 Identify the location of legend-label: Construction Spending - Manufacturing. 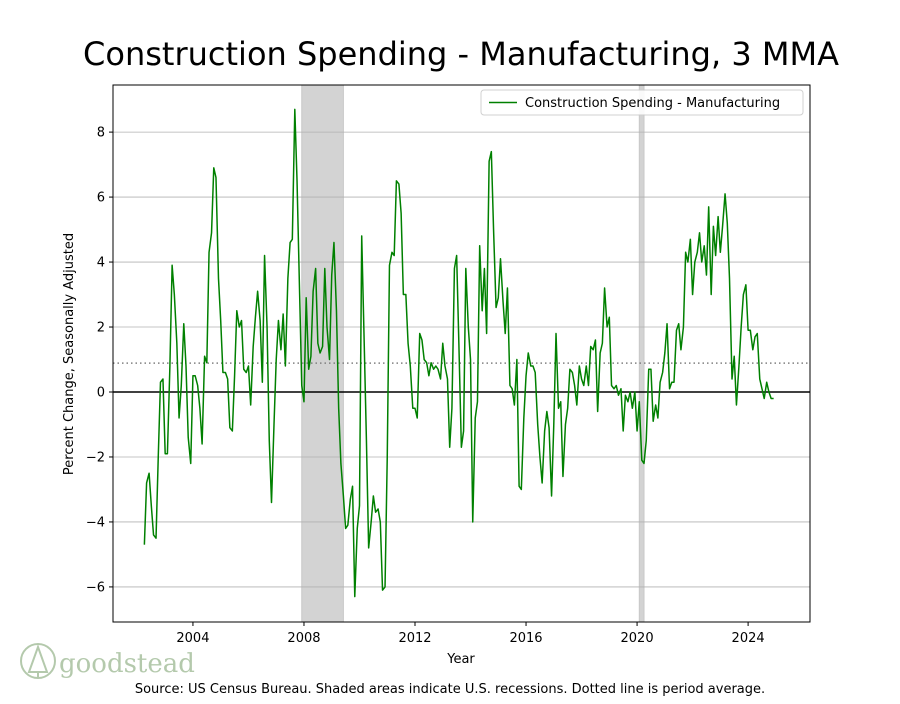
(652, 103).